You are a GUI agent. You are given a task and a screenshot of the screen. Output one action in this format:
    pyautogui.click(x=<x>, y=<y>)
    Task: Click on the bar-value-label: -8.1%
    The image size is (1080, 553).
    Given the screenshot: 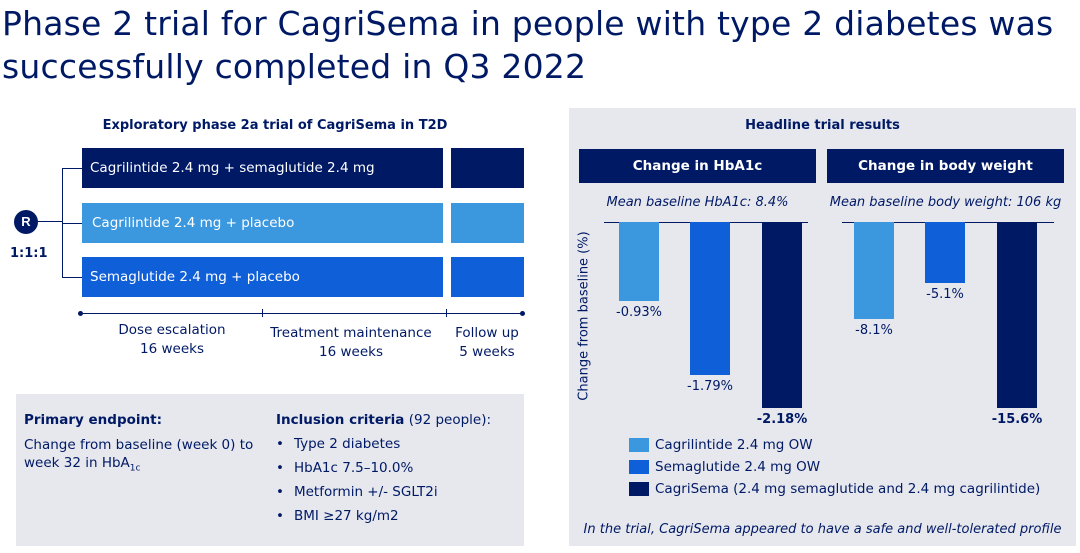 What is the action you would take?
    pyautogui.click(x=874, y=330)
    